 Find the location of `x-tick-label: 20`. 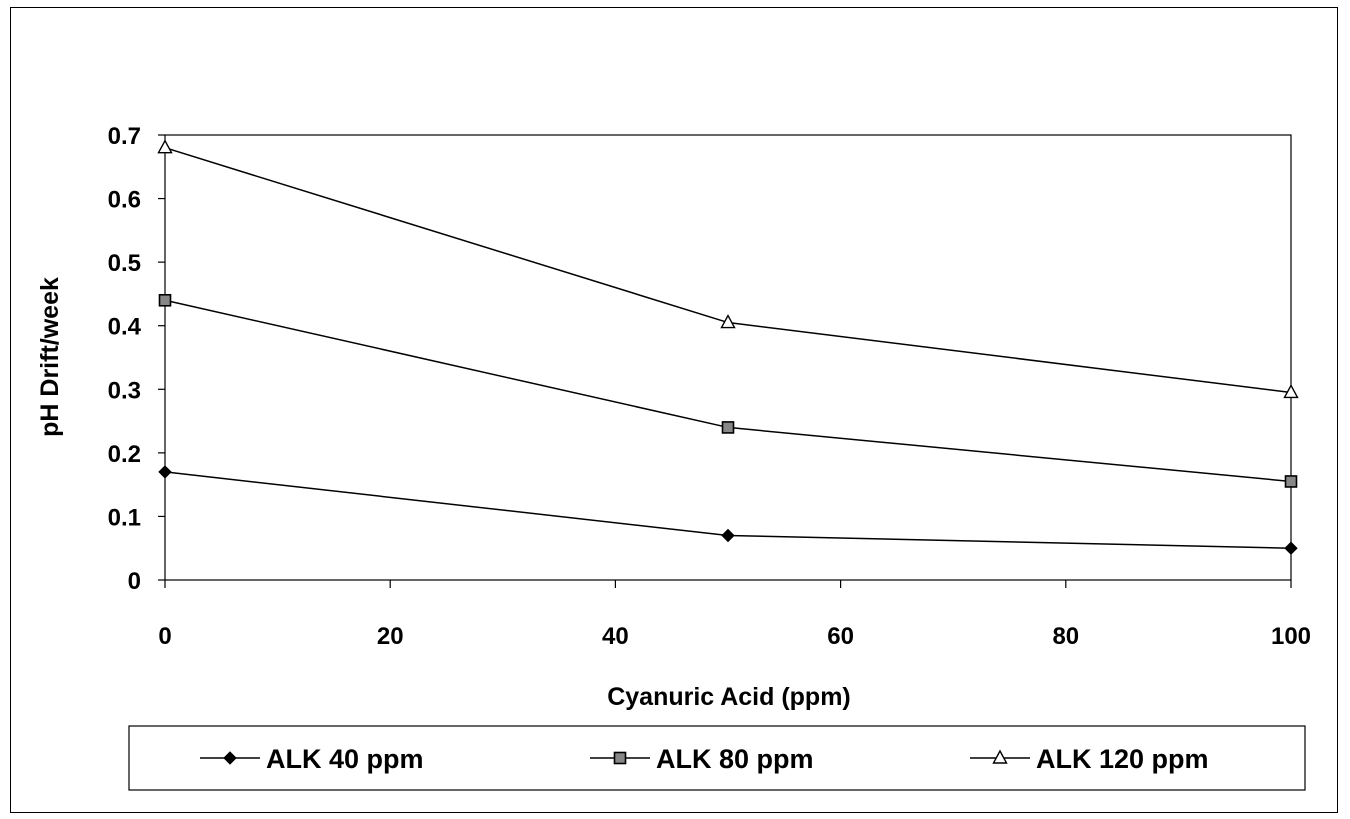

x-tick-label: 20 is located at coordinates (390, 636).